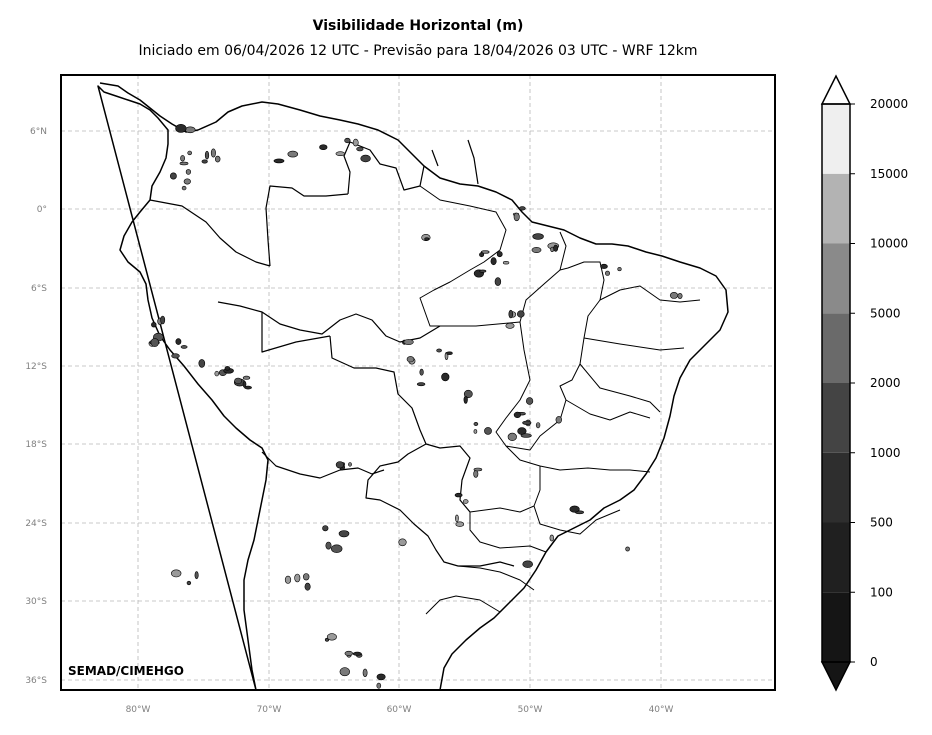 The height and width of the screenshot is (735, 932). I want to click on lon-label: 40°W, so click(661, 710).